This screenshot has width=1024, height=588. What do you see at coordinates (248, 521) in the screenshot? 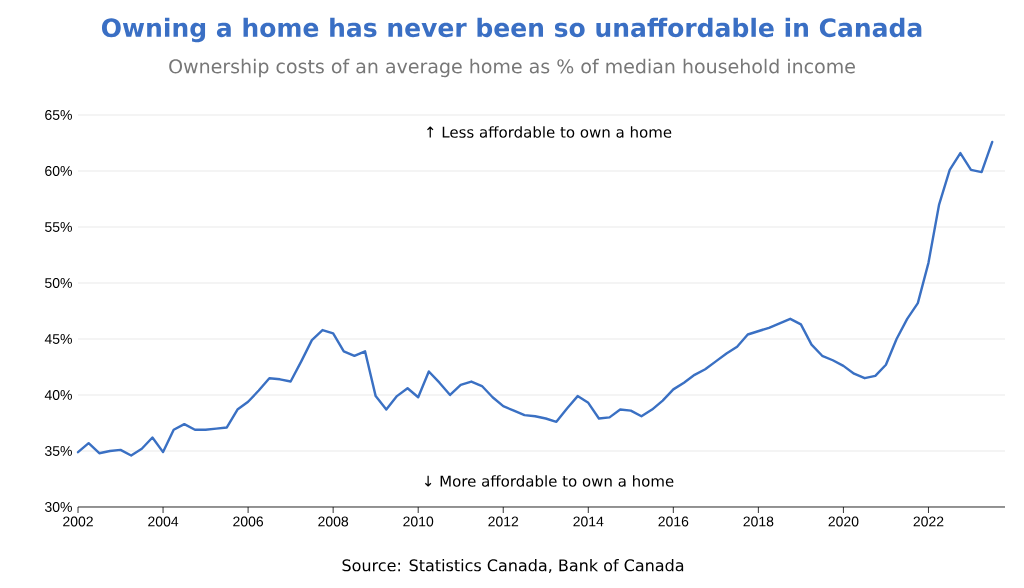
I see `x-tick-label: 2006` at bounding box center [248, 521].